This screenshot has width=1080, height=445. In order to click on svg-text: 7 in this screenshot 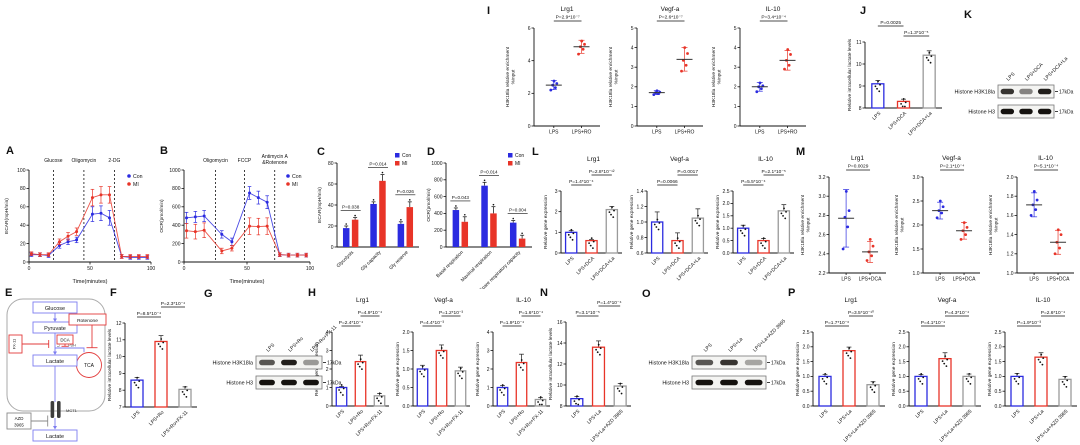, I will do `click(120, 408)`.